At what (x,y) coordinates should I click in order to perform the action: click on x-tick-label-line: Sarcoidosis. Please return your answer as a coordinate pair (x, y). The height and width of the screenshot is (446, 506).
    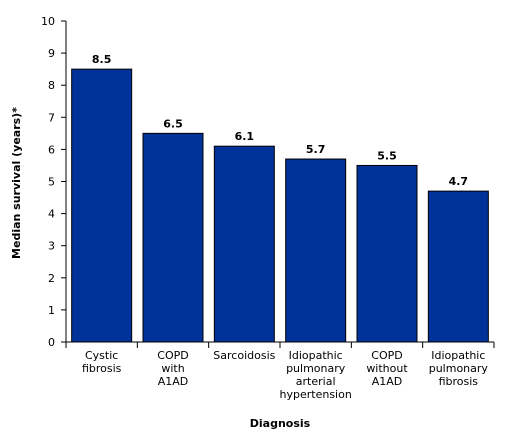
    Looking at the image, I should click on (244, 355).